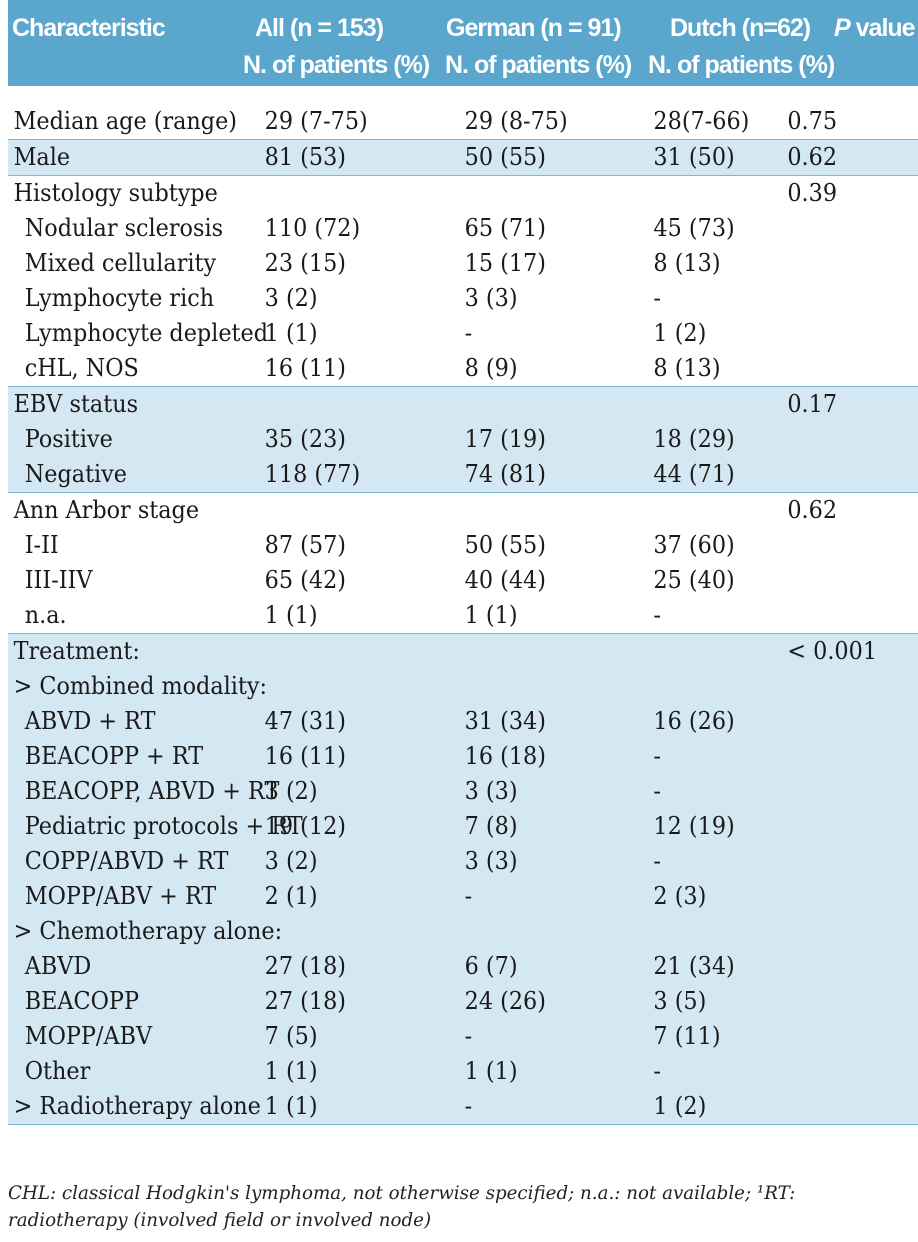 Image resolution: width=918 pixels, height=1242 pixels. I want to click on cell-dutch: 28(7-66), so click(701, 121).